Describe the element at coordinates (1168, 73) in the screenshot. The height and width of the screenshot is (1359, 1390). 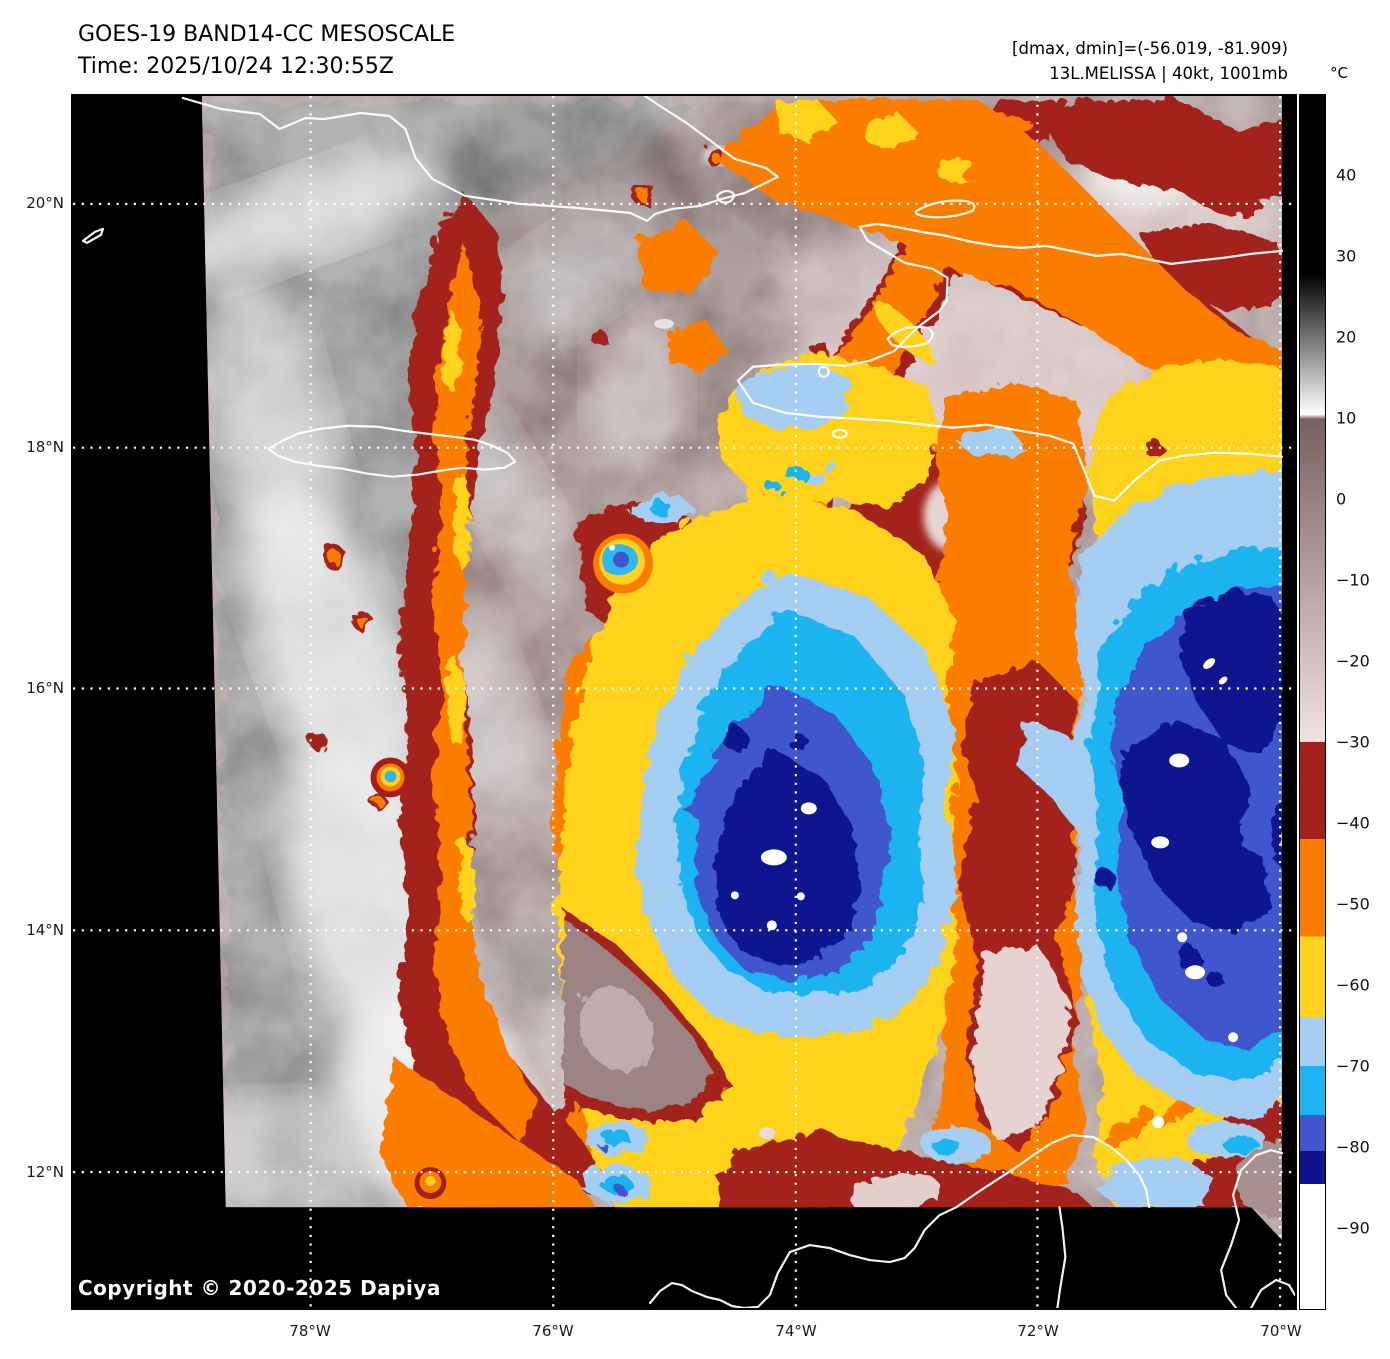
I see `storm-annotation: 13L.MELISSA | 40kt, 1001mb` at that location.